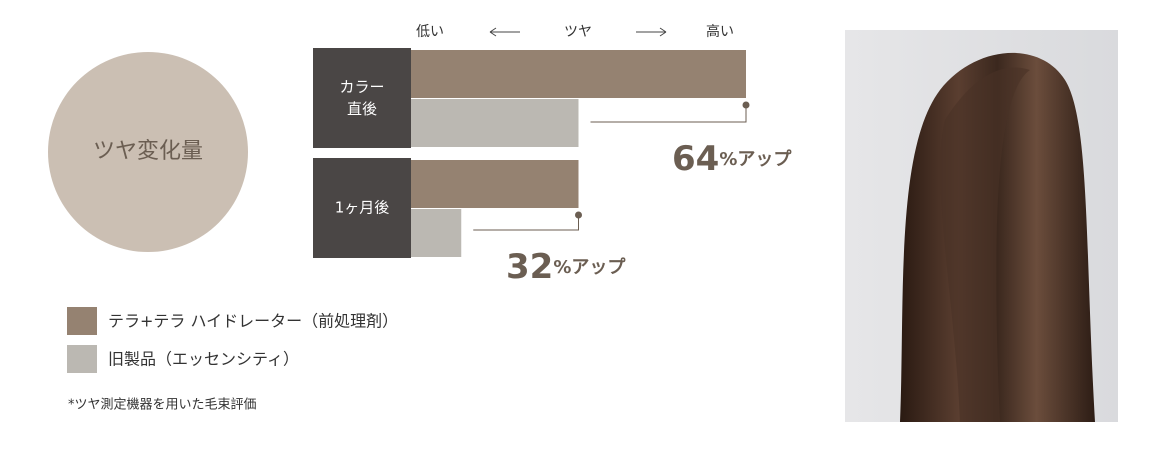 The height and width of the screenshot is (454, 1158). Describe the element at coordinates (203, 359) in the screenshot. I see `legend-label: 旧製品（エッセンシティ）` at that location.